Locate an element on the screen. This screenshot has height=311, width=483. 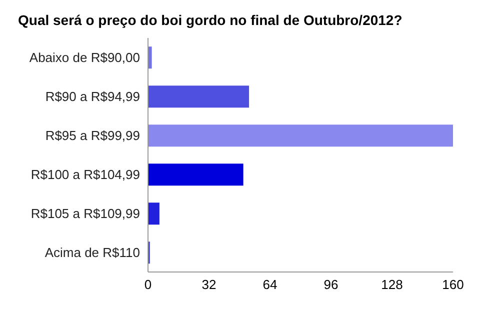
x-tick-label: 128 is located at coordinates (392, 284).